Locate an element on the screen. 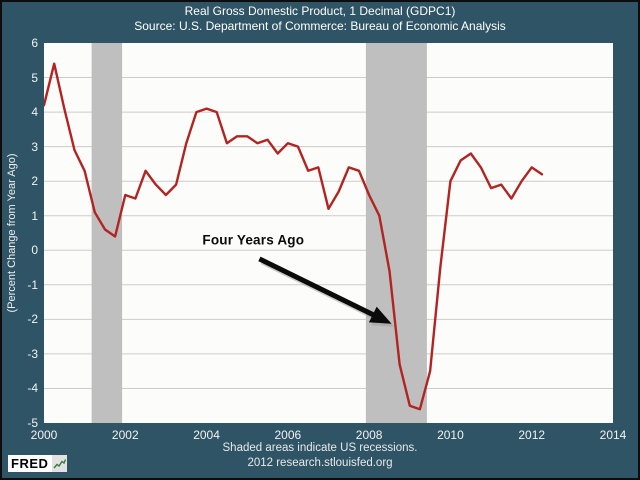 This screenshot has width=640, height=480. y-tick-label: 3 is located at coordinates (34, 146).